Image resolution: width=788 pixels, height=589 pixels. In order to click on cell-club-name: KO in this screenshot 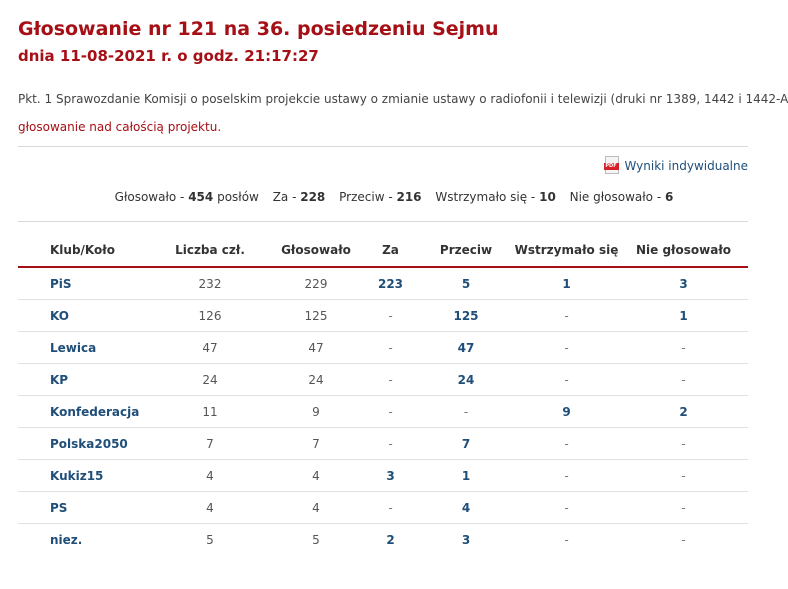, I will do `click(84, 315)`.